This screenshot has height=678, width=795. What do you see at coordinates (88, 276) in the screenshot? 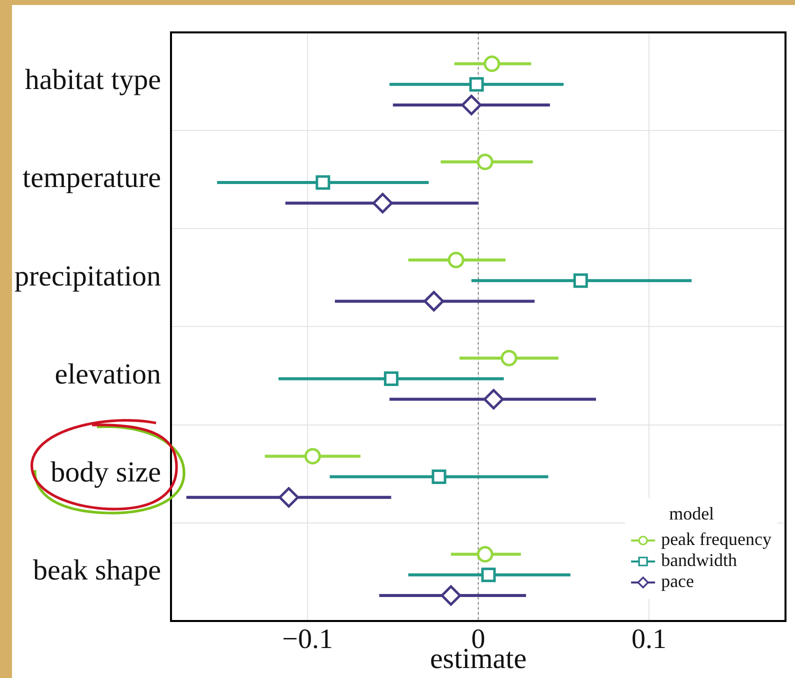
I see `y-tick-label: precipitation` at bounding box center [88, 276].